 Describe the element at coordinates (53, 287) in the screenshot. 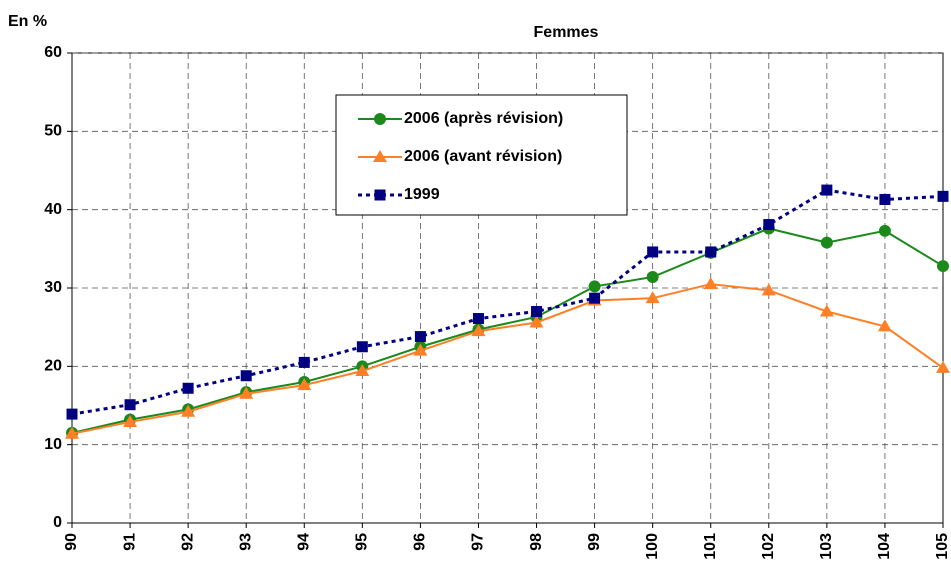

I see `y-tick-label: 30` at that location.